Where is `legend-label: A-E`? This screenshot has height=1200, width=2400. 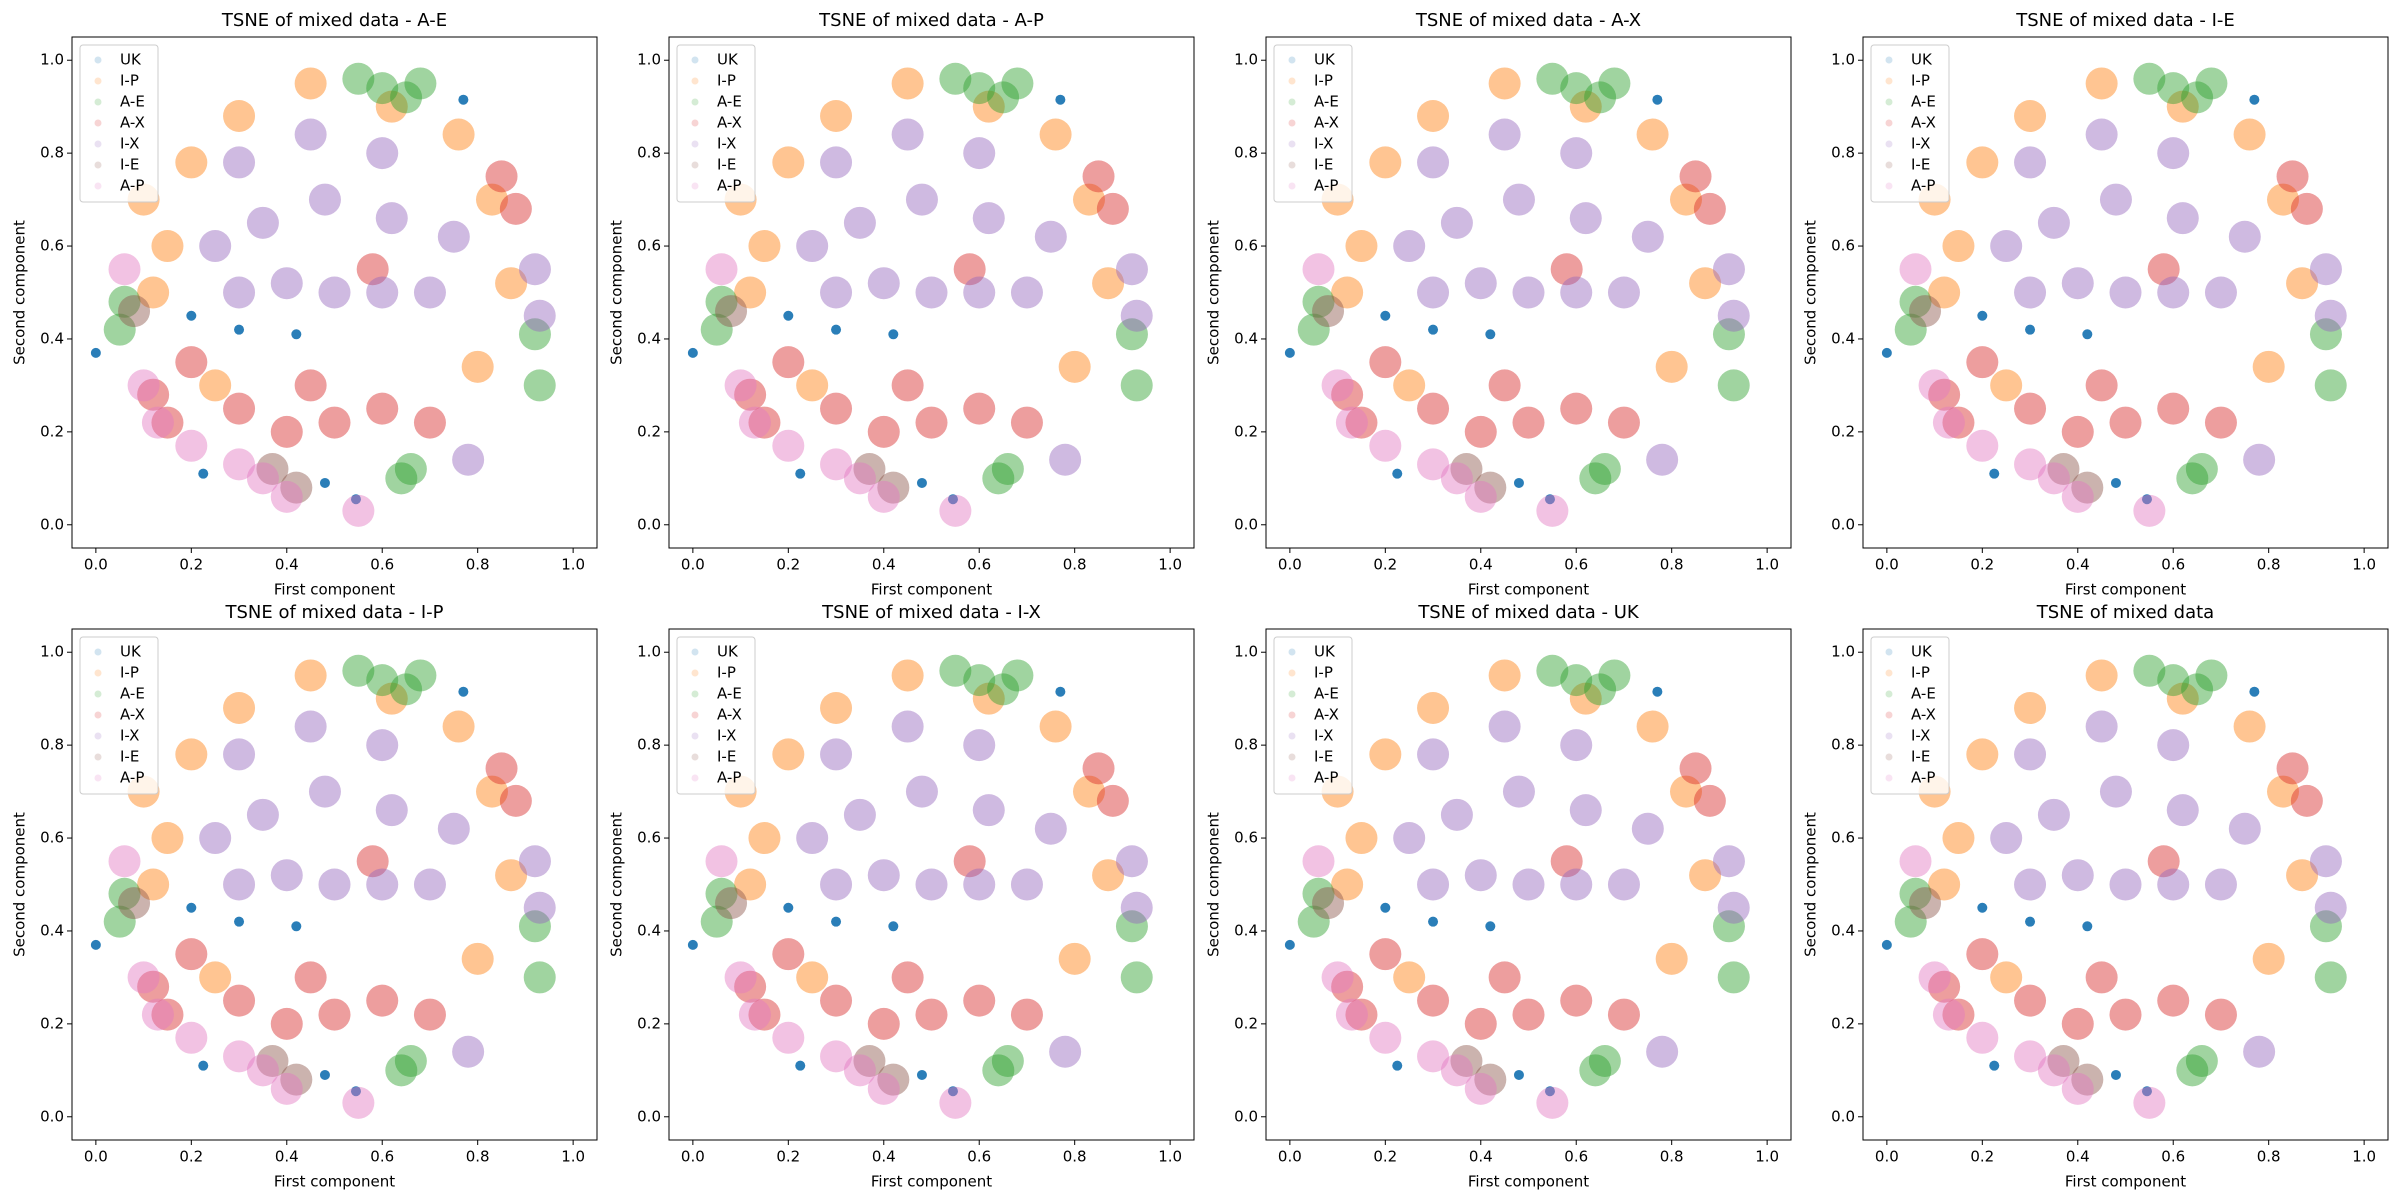
legend-label: A-E is located at coordinates (1326, 102).